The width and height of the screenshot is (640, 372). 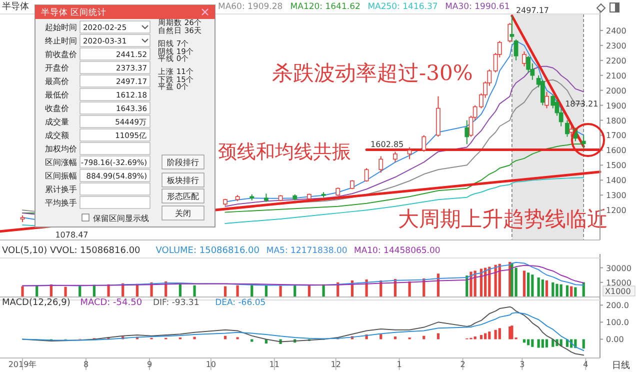 What do you see at coordinates (616, 165) in the screenshot?
I see `y-tick-label: 1500` at bounding box center [616, 165].